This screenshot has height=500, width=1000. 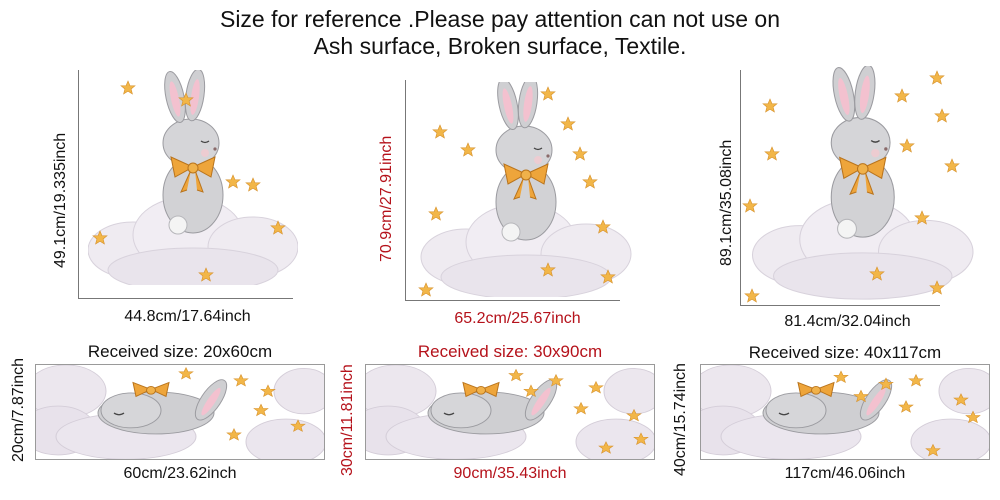 I want to click on width-label-medium: 65.2cm/25.67inch, so click(x=517, y=319).